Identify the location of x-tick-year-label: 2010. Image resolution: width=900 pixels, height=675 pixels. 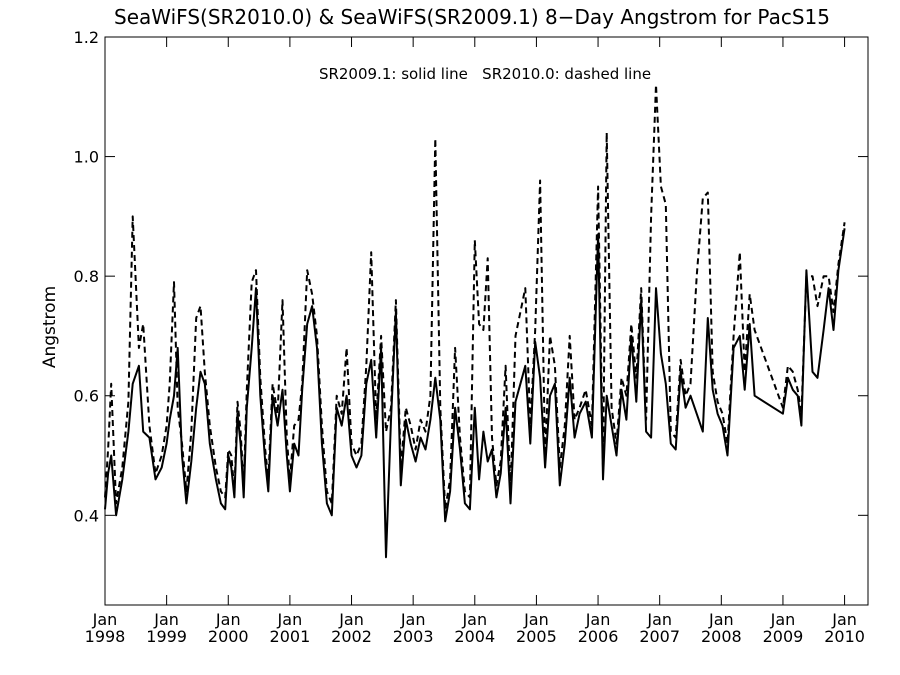
(844, 636).